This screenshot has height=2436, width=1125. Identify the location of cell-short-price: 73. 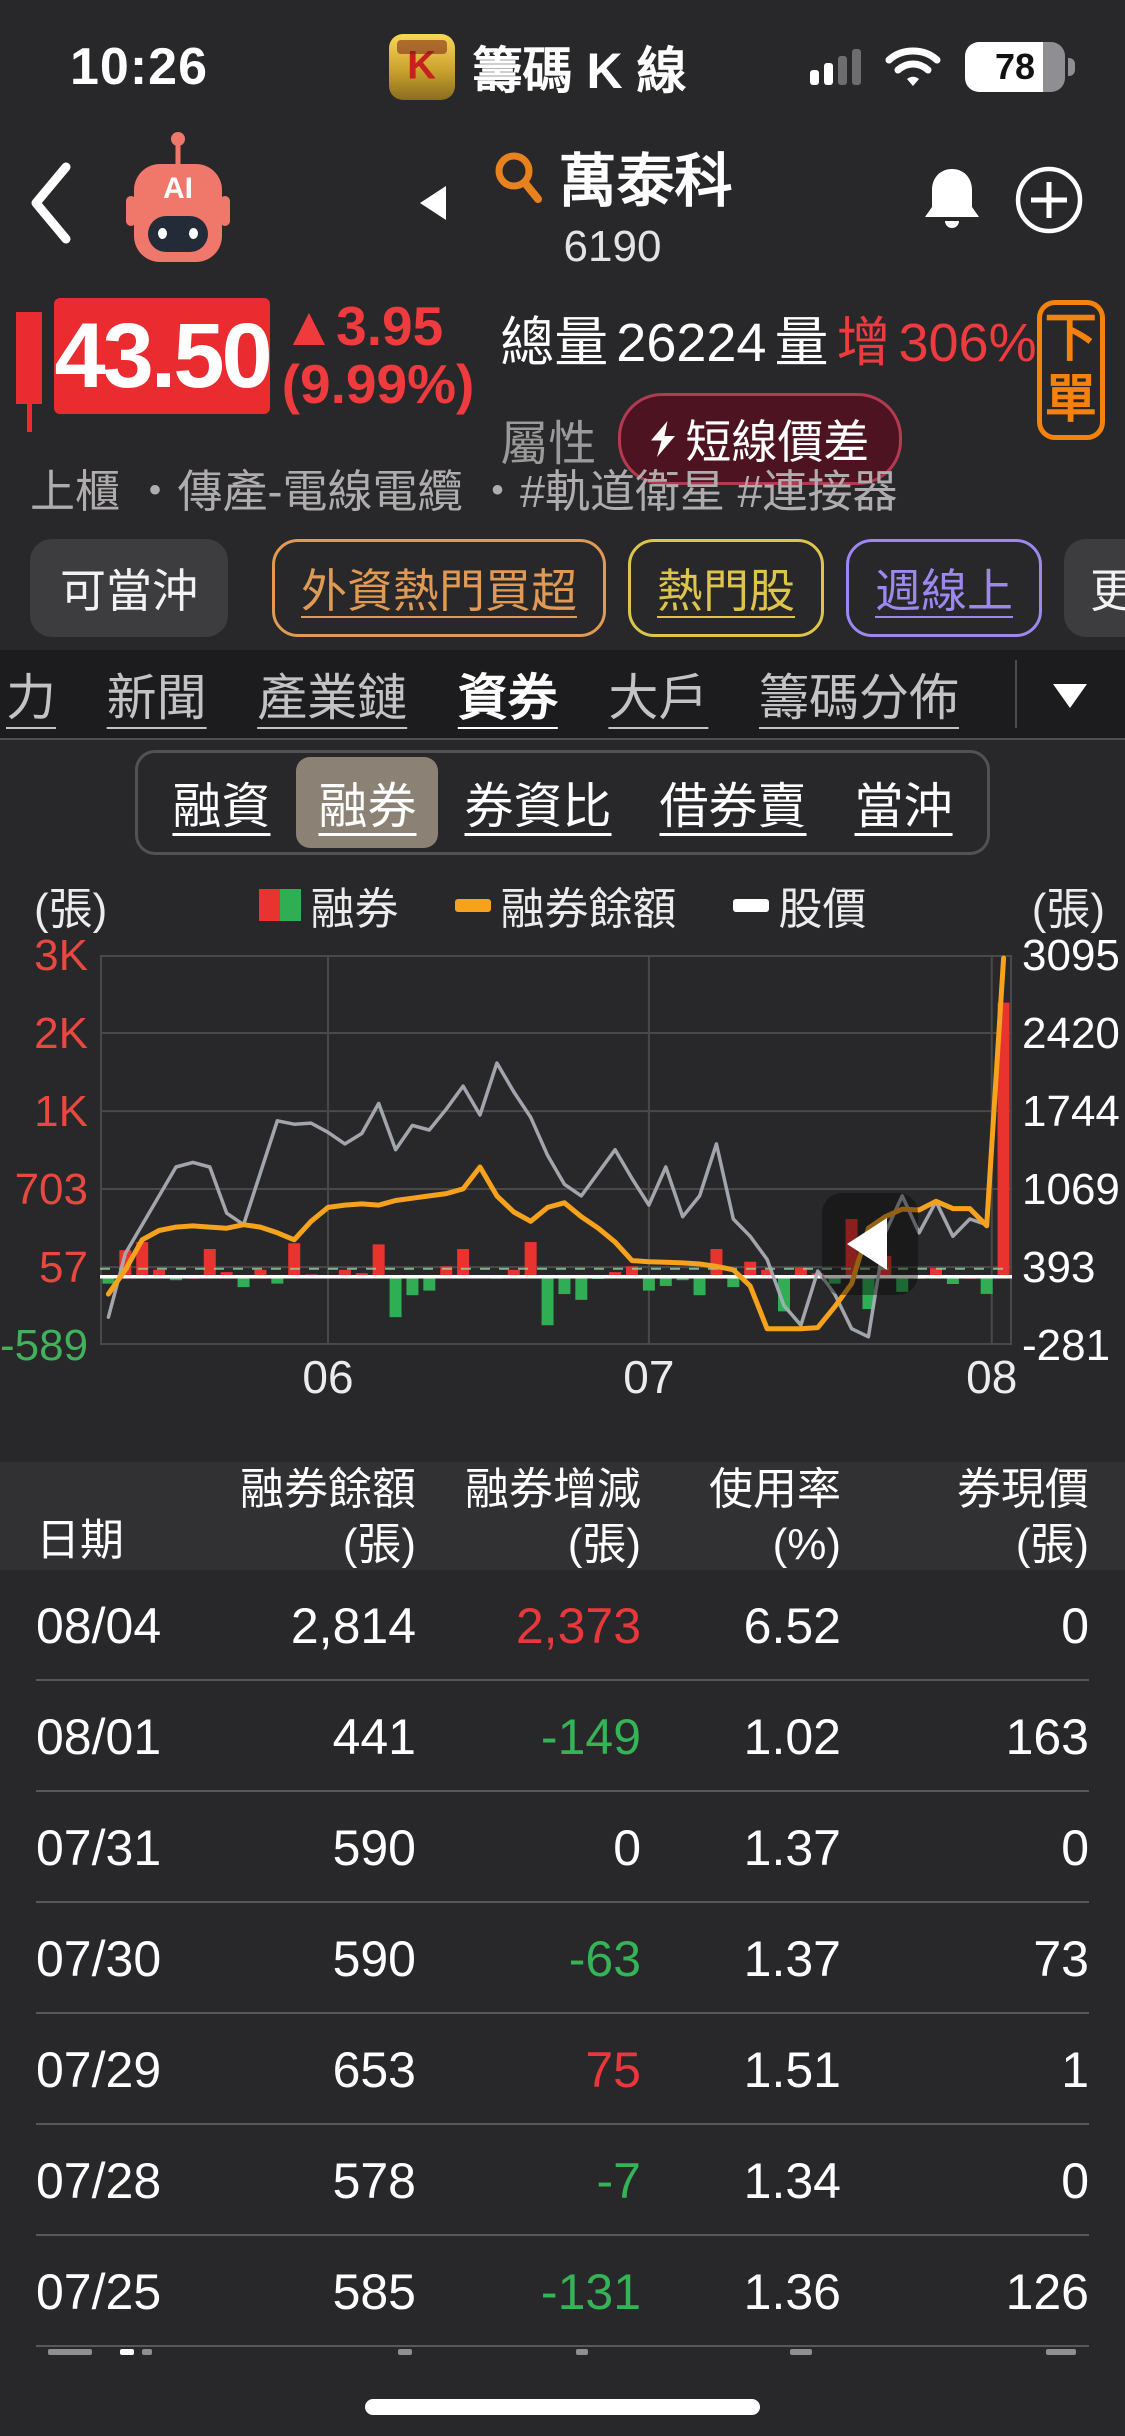
(1061, 1958).